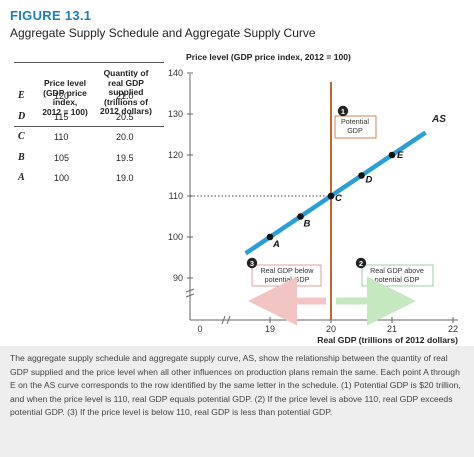  I want to click on table-price-cell: 110, so click(61, 137).